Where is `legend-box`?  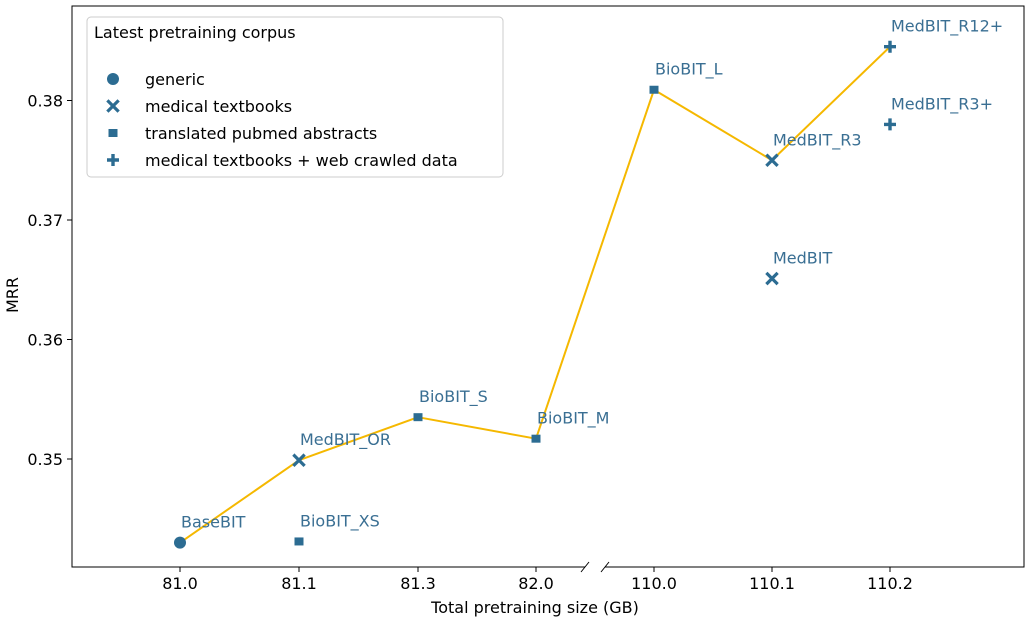
legend-box is located at coordinates (295, 97).